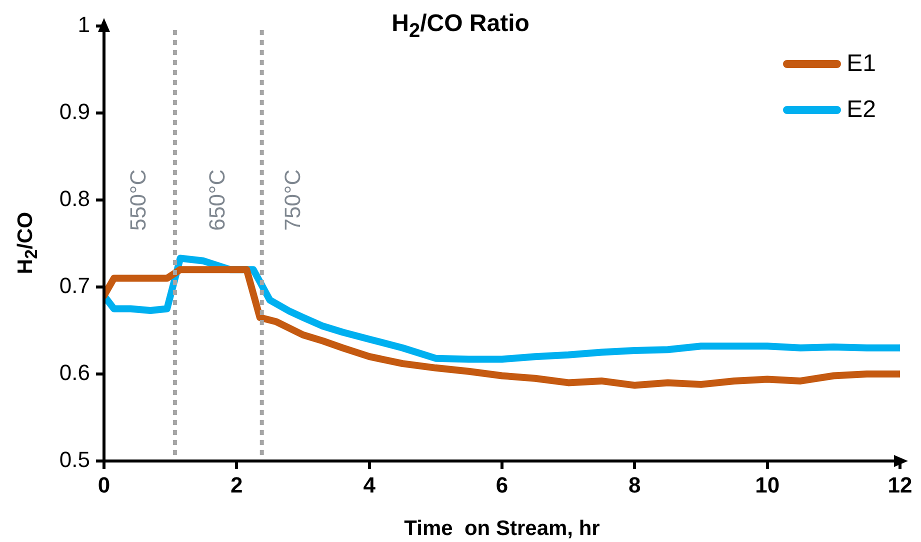  What do you see at coordinates (74, 285) in the screenshot?
I see `y-tick-label: 0.7` at bounding box center [74, 285].